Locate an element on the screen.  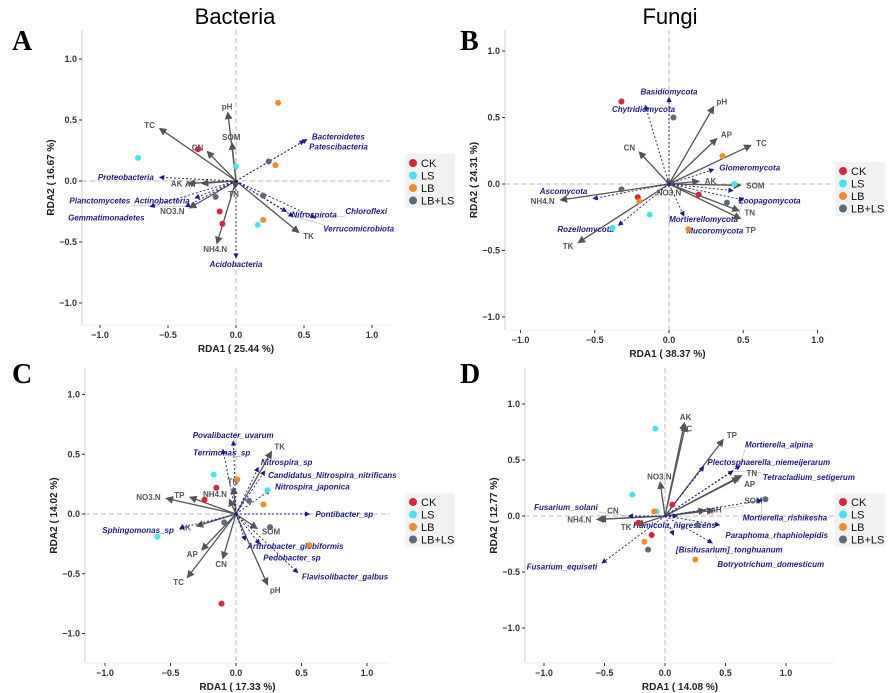
env-label: TP is located at coordinates (732, 435).